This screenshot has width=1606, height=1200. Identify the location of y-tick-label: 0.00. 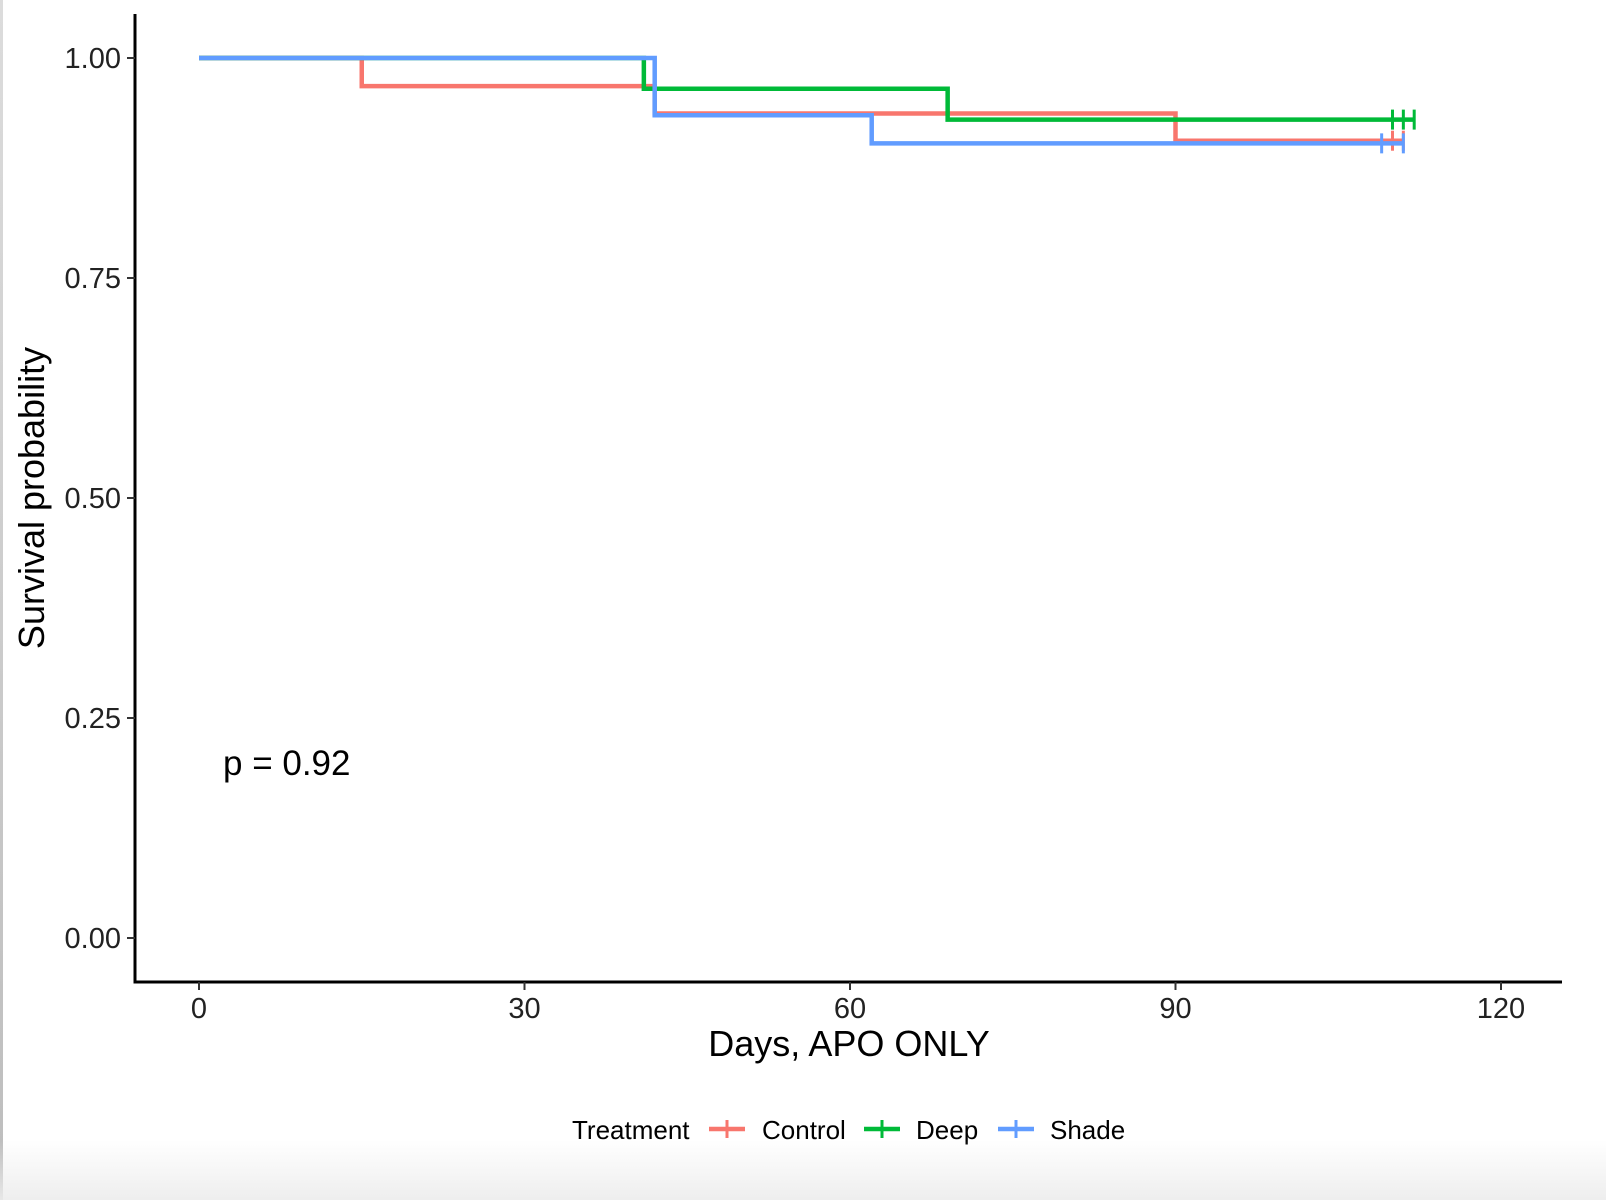
(93, 939).